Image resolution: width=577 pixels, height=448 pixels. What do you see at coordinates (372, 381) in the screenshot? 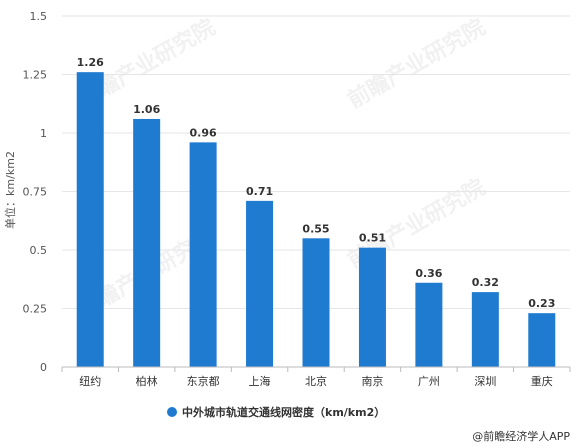
I see `x-tick-label: 南京` at bounding box center [372, 381].